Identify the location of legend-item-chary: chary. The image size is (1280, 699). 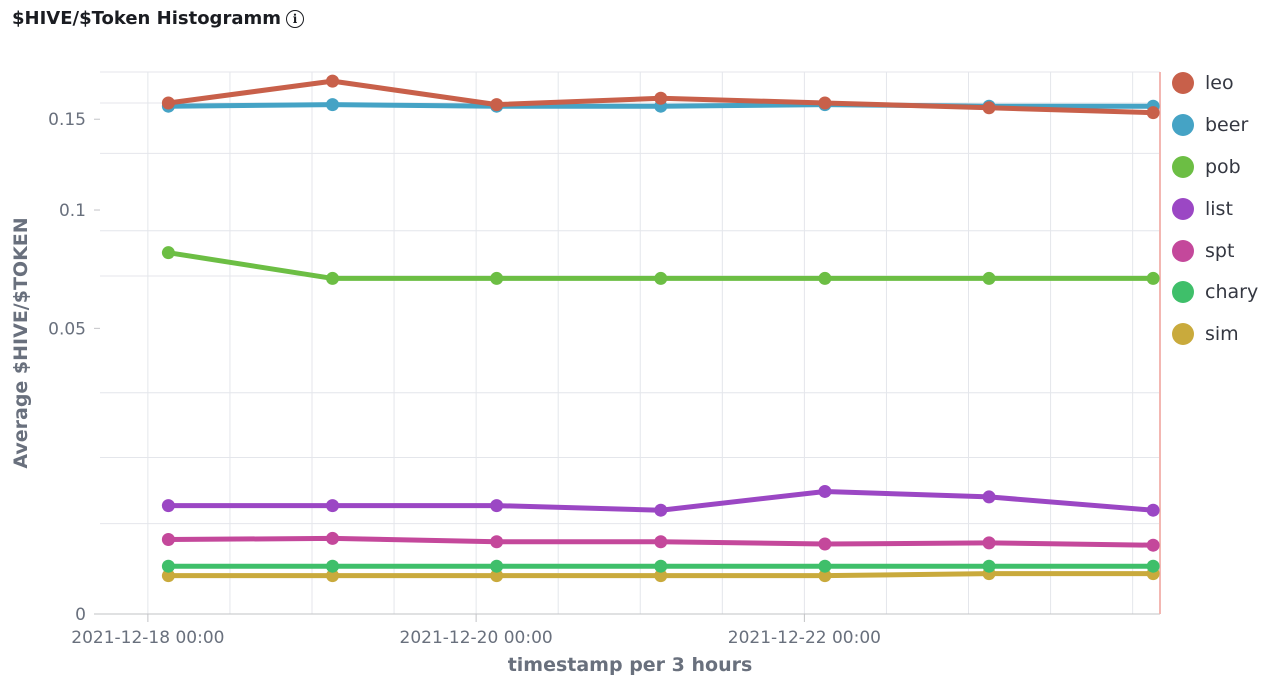
(1215, 292).